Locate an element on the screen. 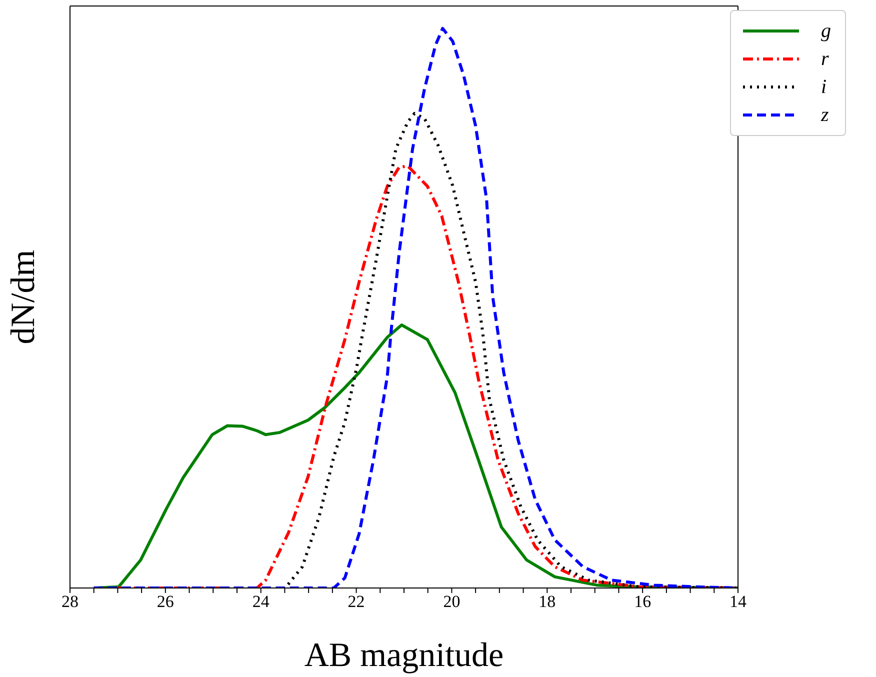 Image resolution: width=876 pixels, height=677 pixels. x-tick-label: 28 is located at coordinates (70, 602).